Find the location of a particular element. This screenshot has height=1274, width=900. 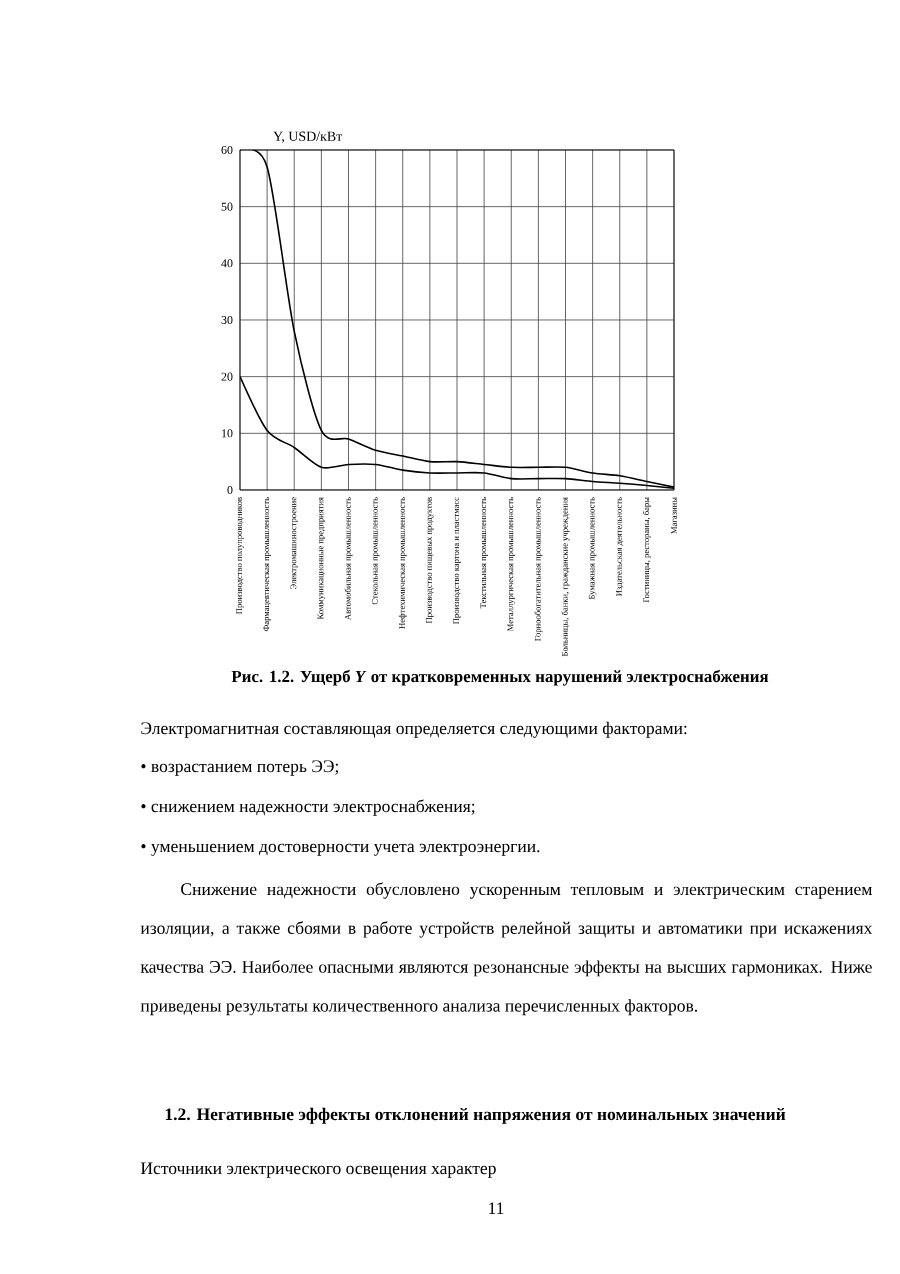

text: Источники электрического освещения характер is located at coordinates (318, 1170).